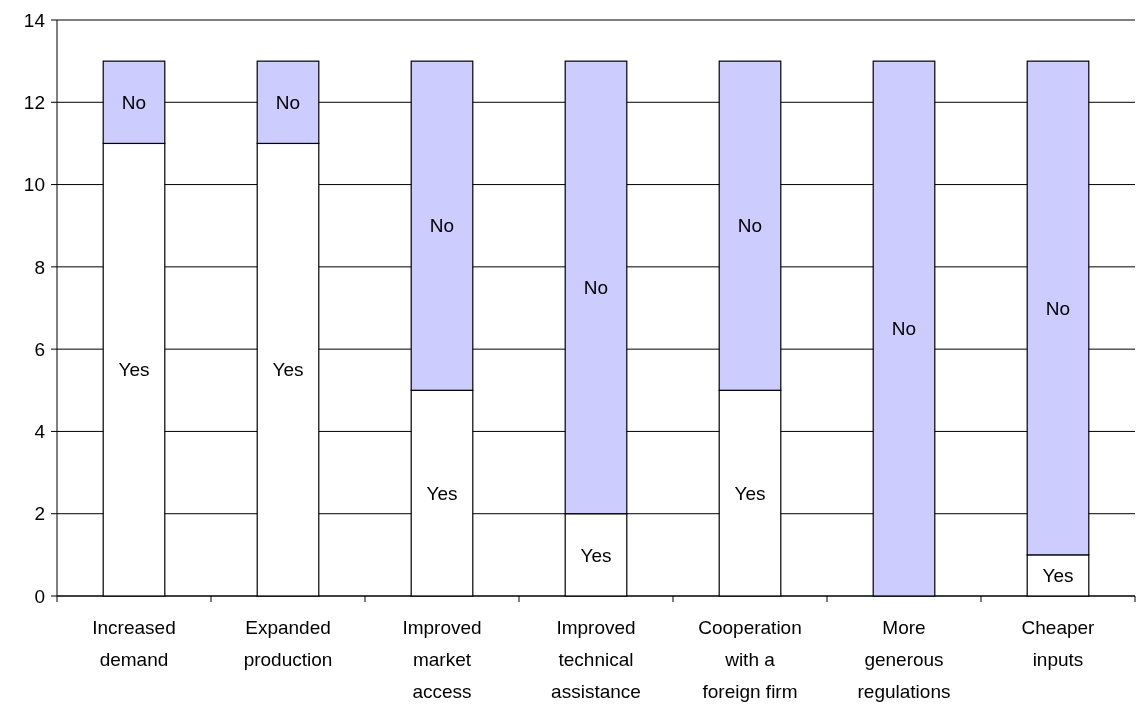 Image resolution: width=1147 pixels, height=715 pixels. I want to click on x-tick-label: Increased demand, so click(134, 643).